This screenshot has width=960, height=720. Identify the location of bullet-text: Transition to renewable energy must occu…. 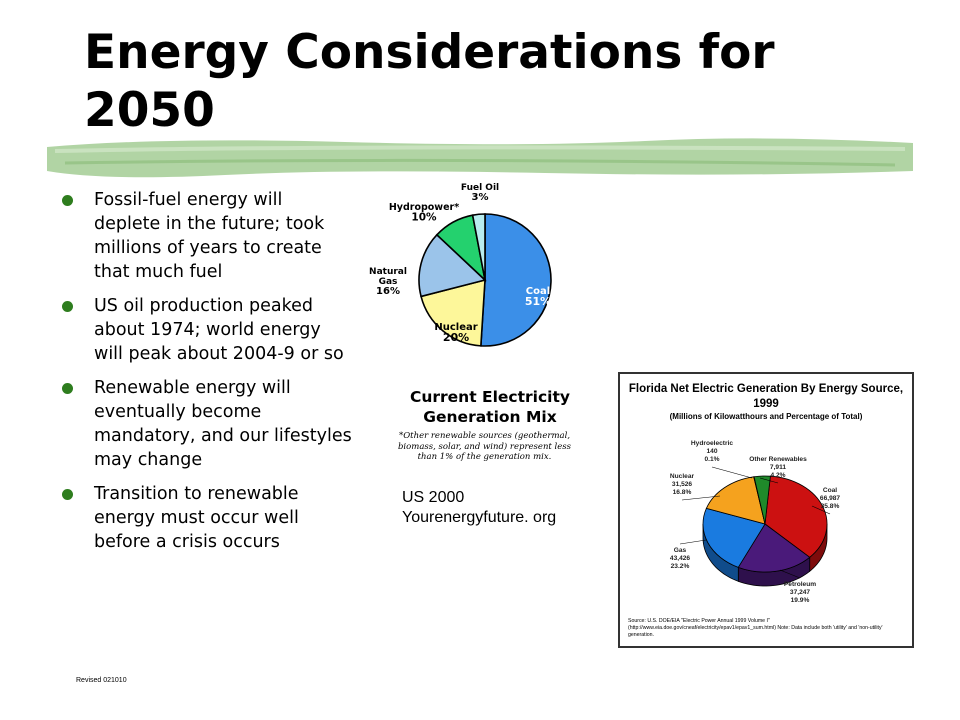
(196, 518).